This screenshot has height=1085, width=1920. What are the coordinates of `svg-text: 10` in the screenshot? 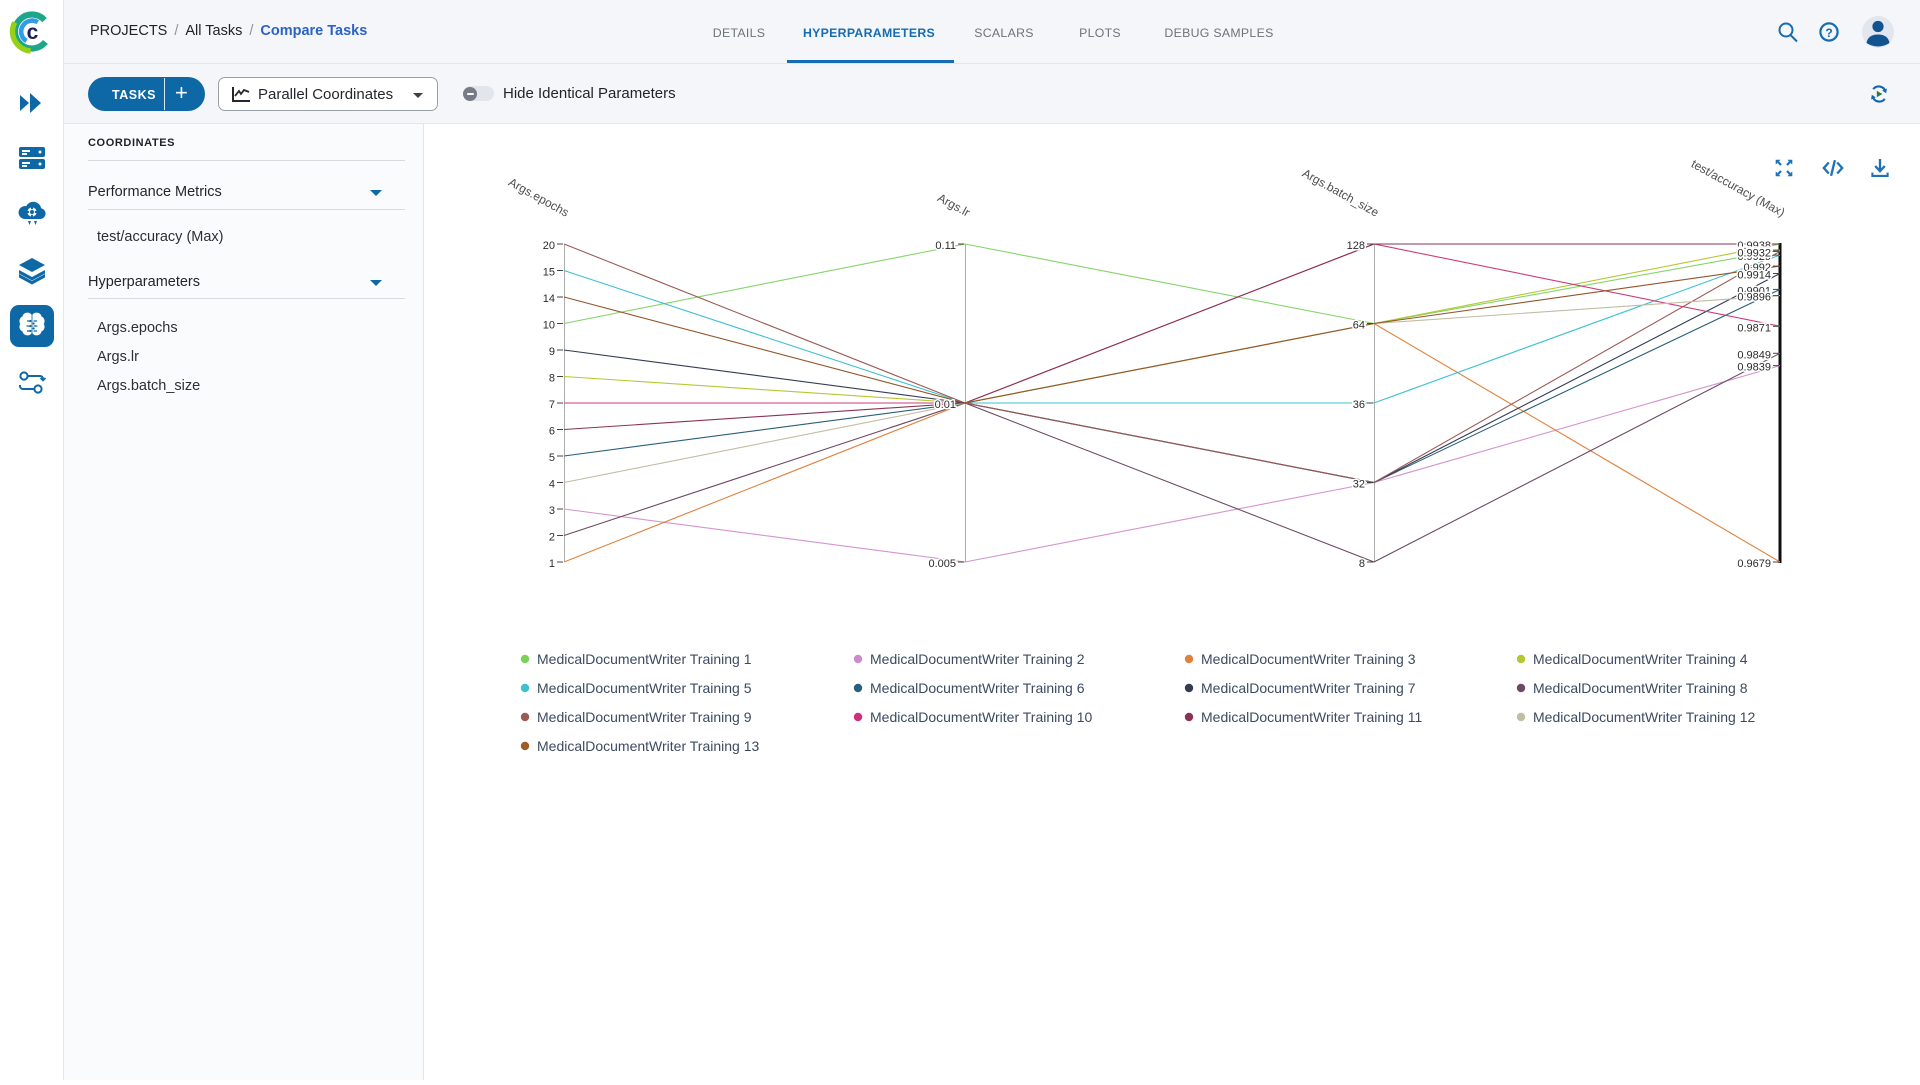 It's located at (549, 326).